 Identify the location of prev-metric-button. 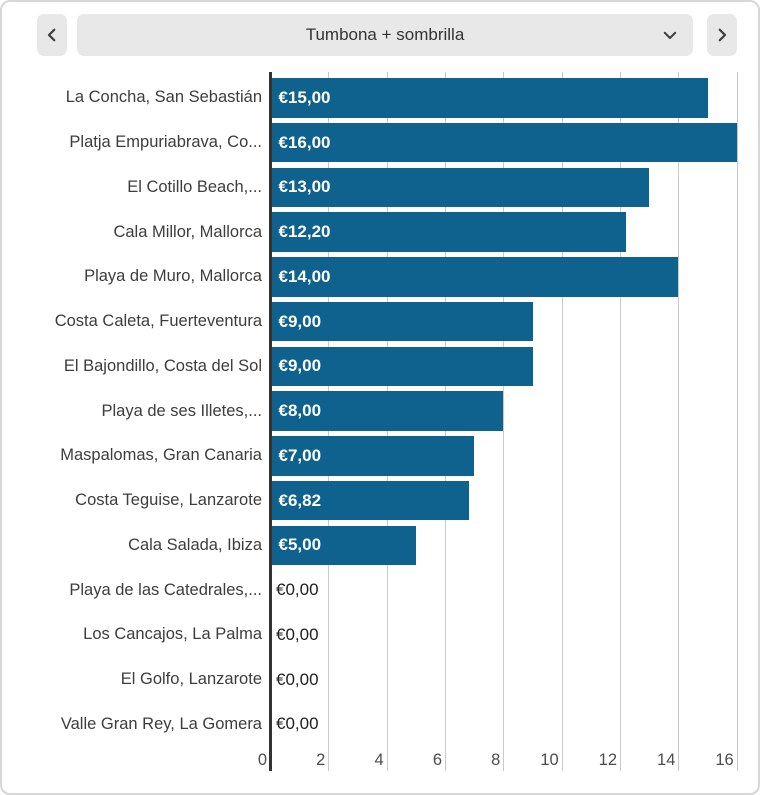
(52, 35).